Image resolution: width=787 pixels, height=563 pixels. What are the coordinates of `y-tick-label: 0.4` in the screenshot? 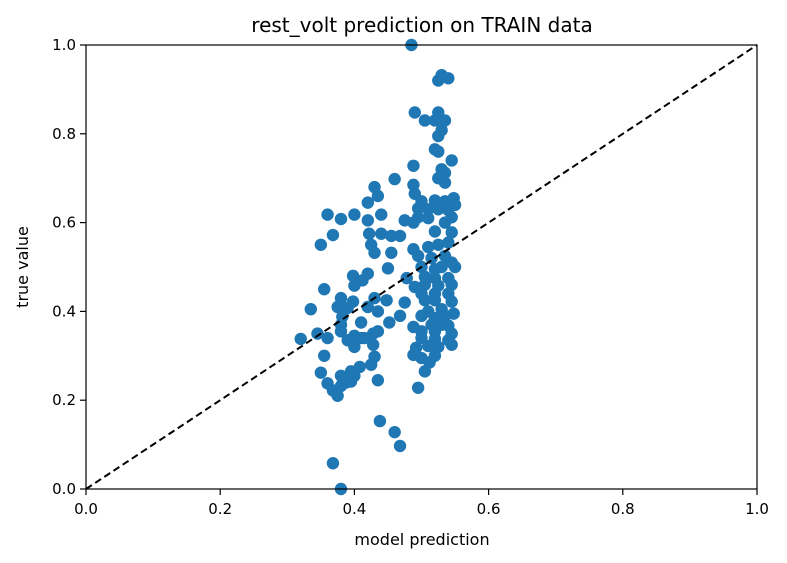 It's located at (64, 311).